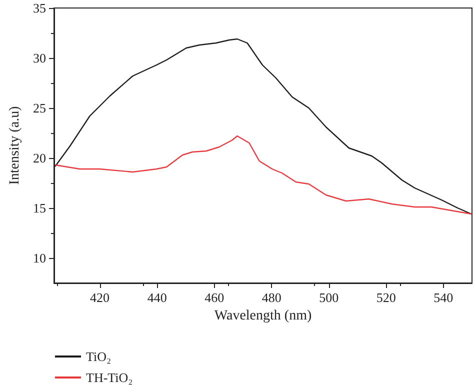 Image resolution: width=474 pixels, height=391 pixels. What do you see at coordinates (263, 316) in the screenshot?
I see `x-axis-title: Wavelength (nm)` at bounding box center [263, 316].